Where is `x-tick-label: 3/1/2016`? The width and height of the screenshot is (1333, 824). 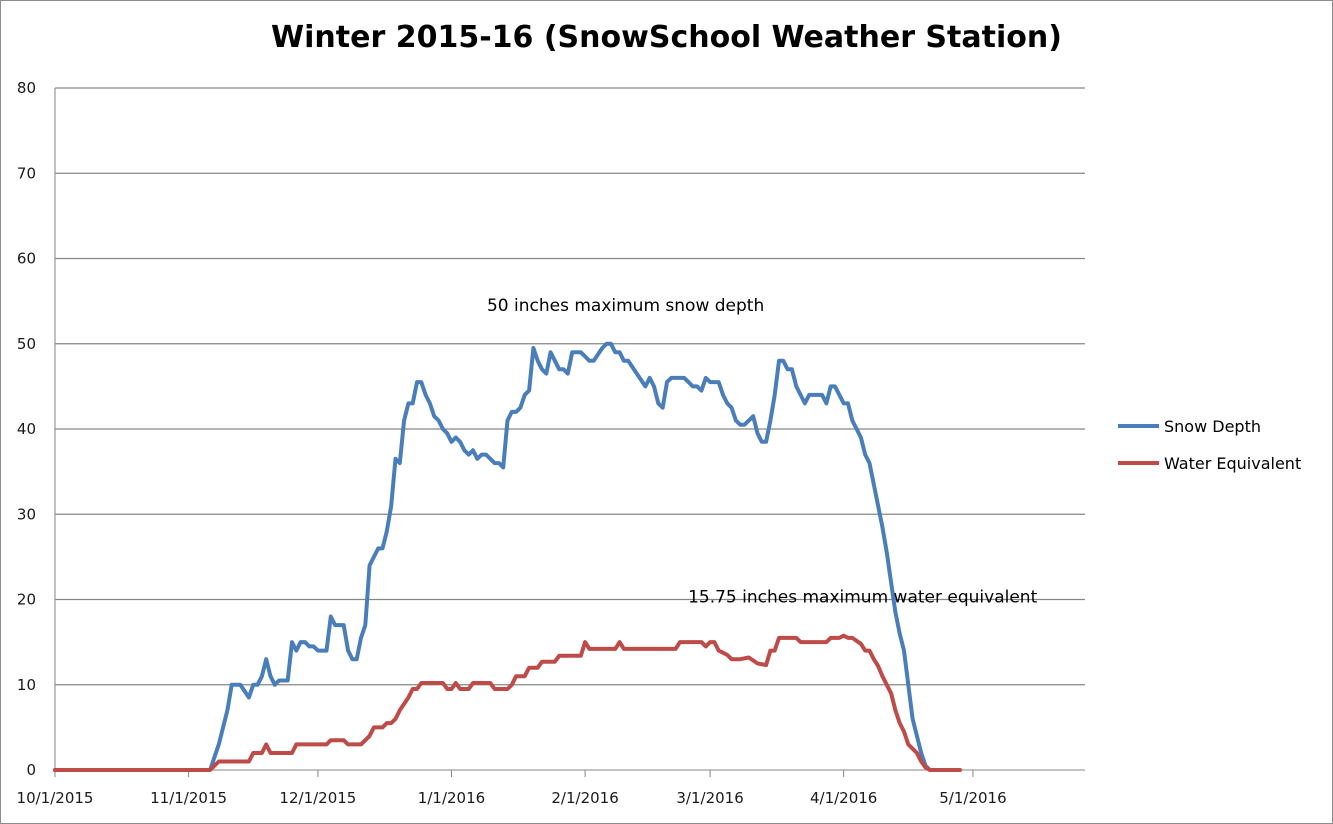
x-tick-label: 3/1/2016 is located at coordinates (709, 798).